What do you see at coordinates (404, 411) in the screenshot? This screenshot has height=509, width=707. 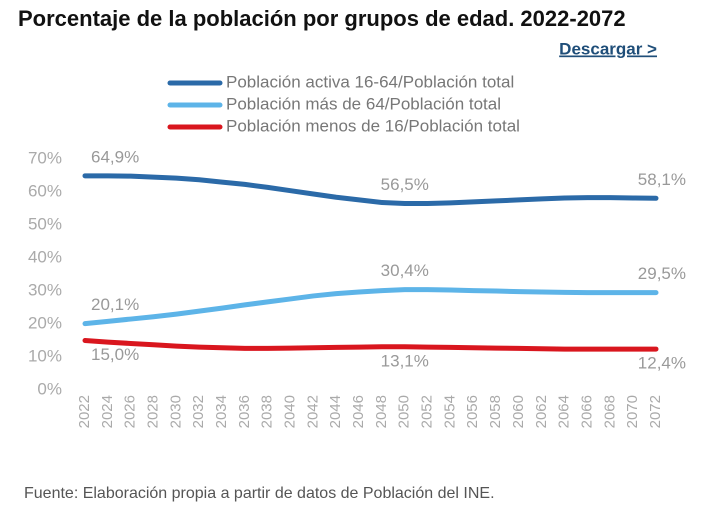 I see `x-tick-label: 2050` at bounding box center [404, 411].